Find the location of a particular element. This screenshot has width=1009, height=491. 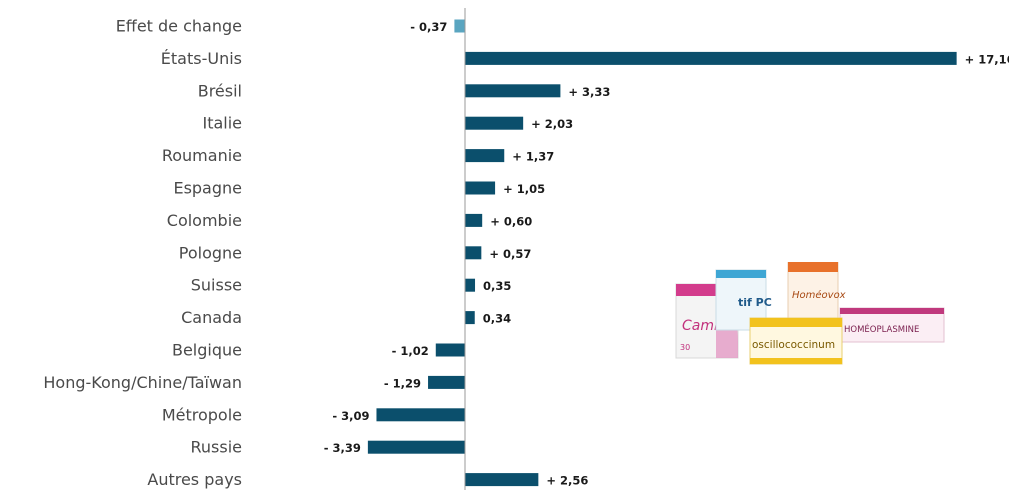

category-label: Effet de change is located at coordinates (179, 26).